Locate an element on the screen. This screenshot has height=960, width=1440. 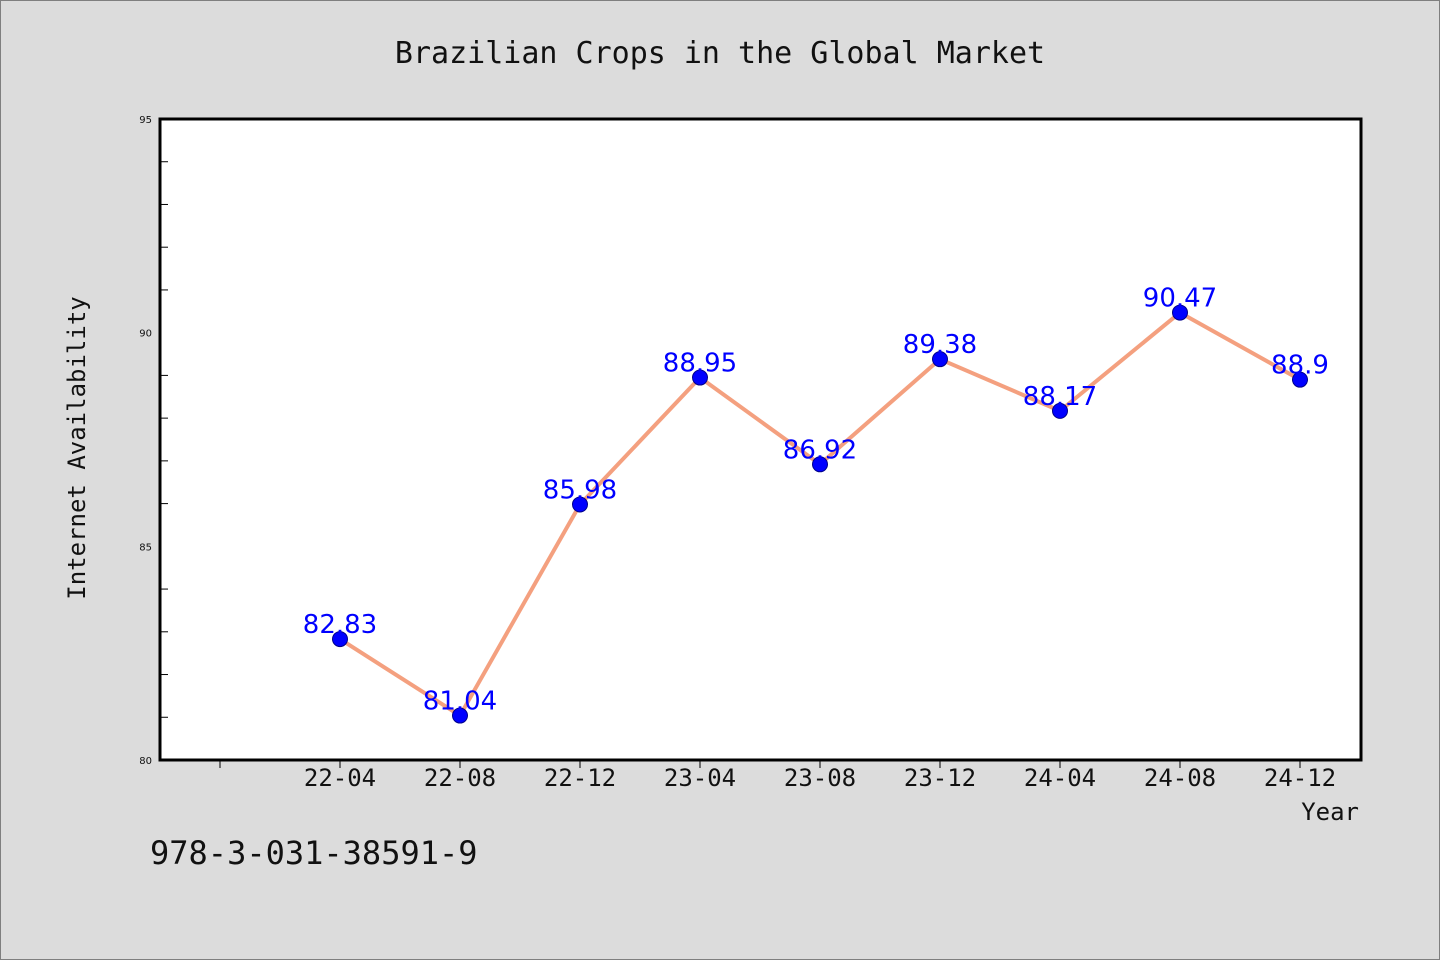
x-tick-label: 22-12 is located at coordinates (580, 778).